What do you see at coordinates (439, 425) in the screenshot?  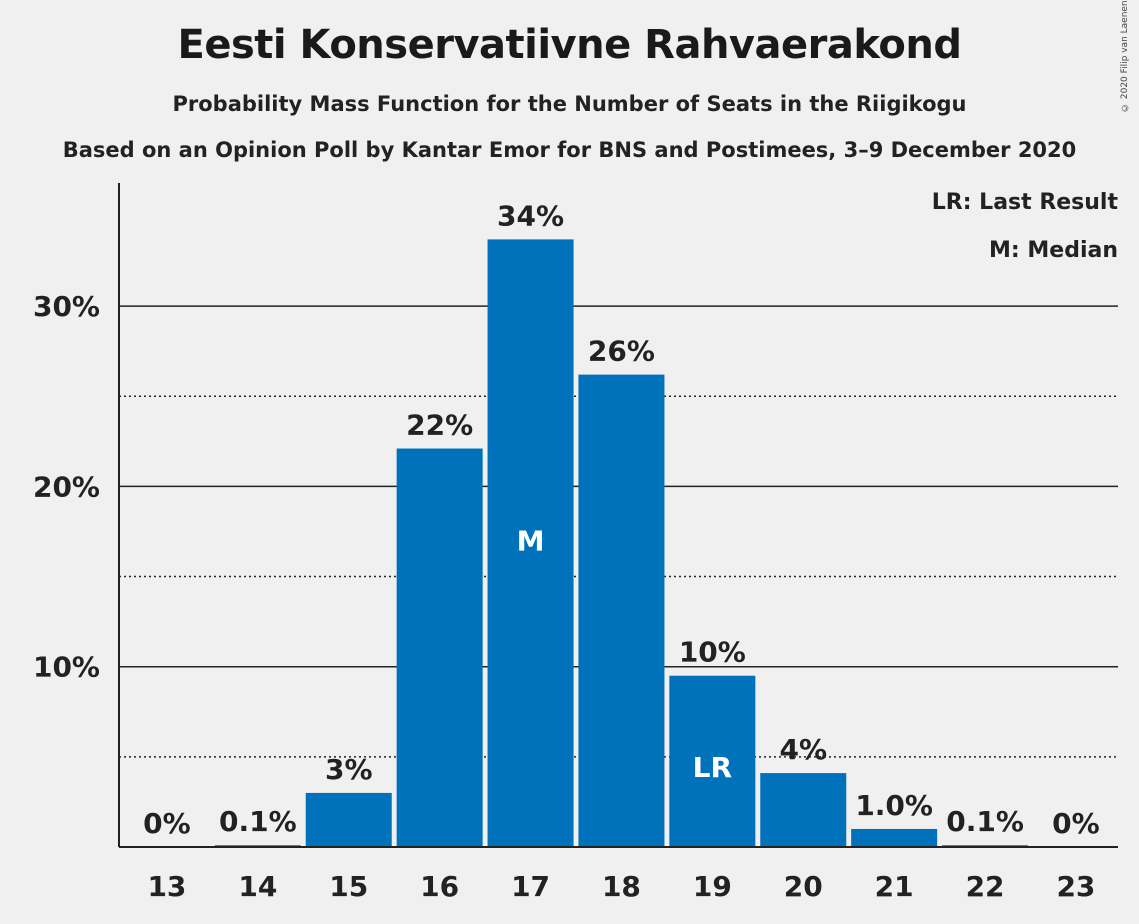 I see `data-label-16: 22%` at bounding box center [439, 425].